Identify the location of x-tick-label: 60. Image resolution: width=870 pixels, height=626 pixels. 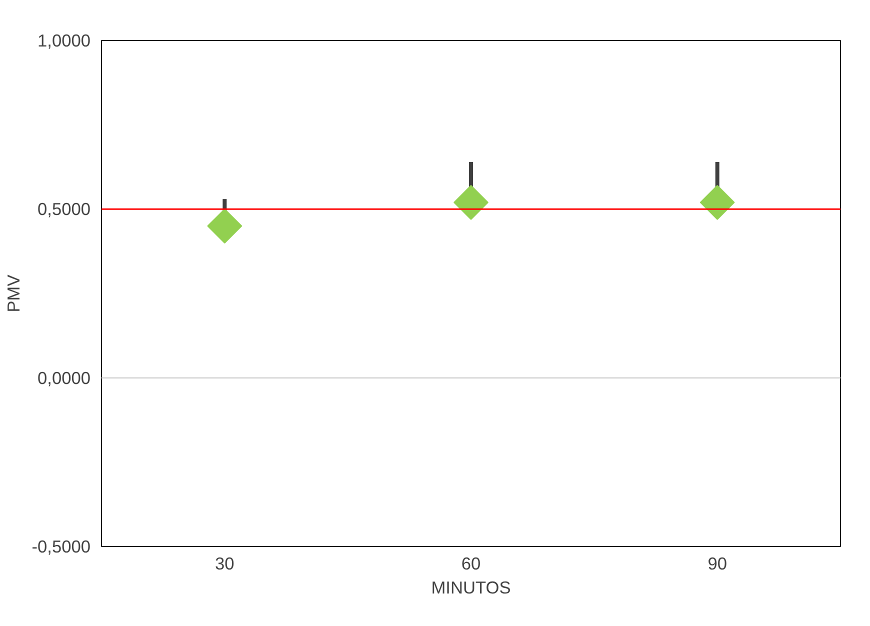
(471, 564).